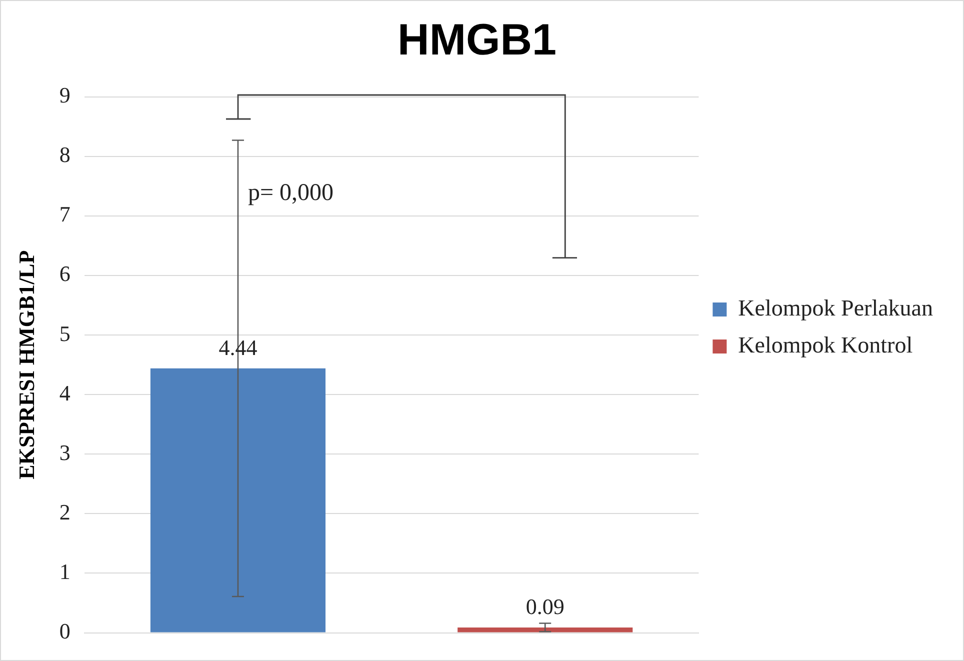 This screenshot has width=964, height=661. I want to click on y-tick-label: 8, so click(64, 155).